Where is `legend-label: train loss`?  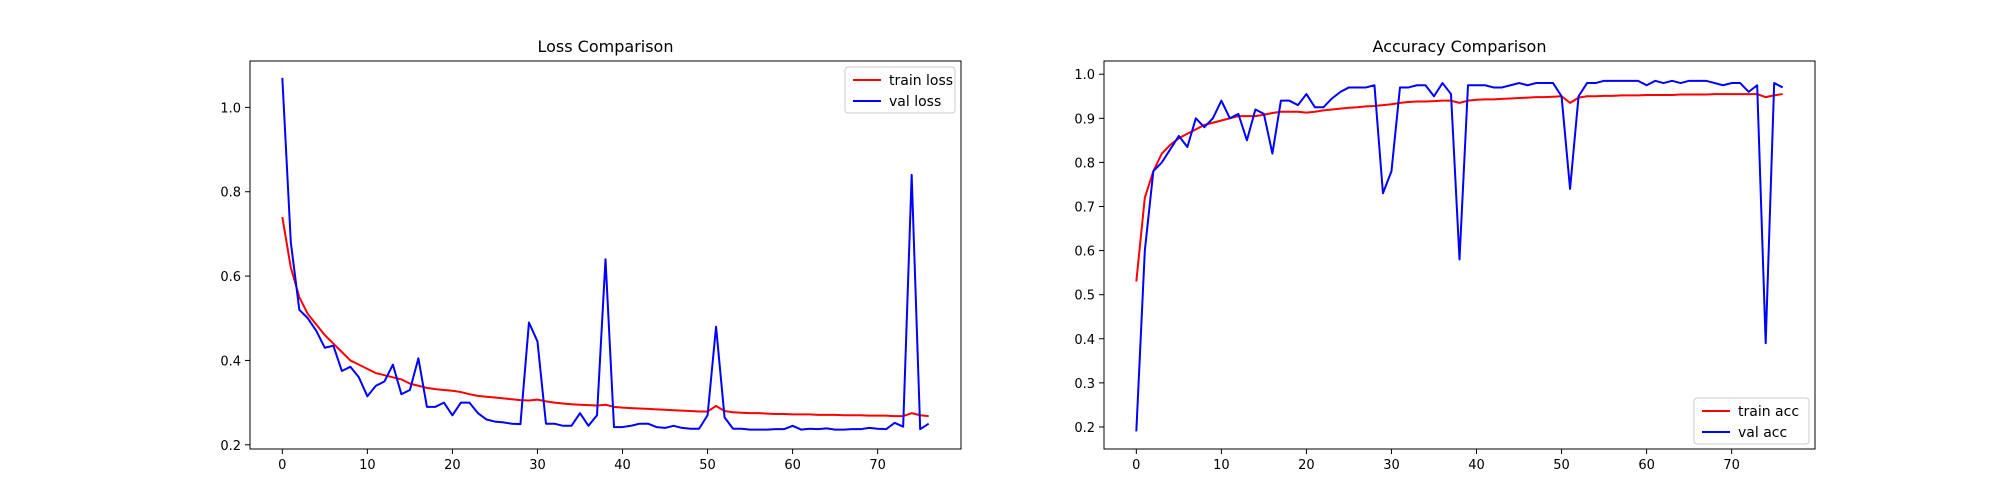 legend-label: train loss is located at coordinates (921, 81).